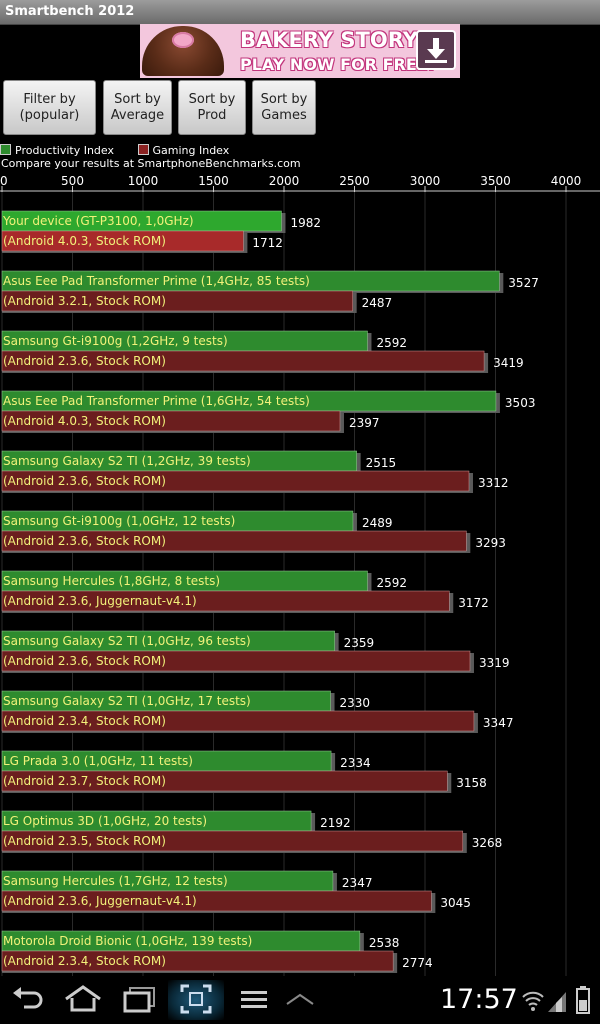  What do you see at coordinates (140, 999) in the screenshot?
I see `recent-apps-icon` at bounding box center [140, 999].